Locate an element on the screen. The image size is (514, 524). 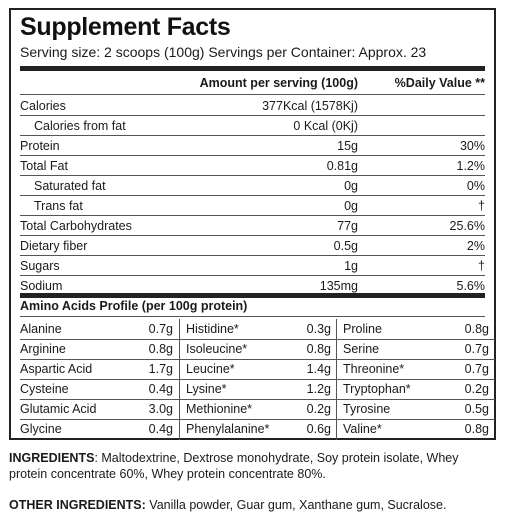
amino-acid-name: Phenylalanine* is located at coordinates (228, 429).